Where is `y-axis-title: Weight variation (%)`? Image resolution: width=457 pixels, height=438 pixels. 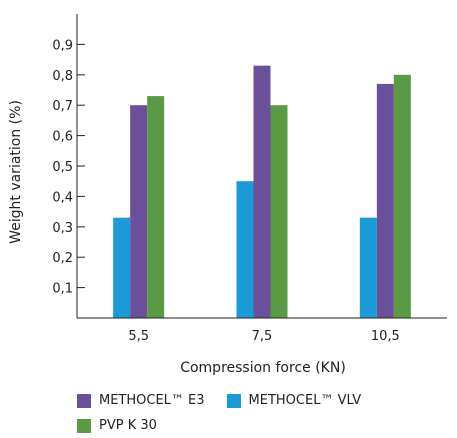
y-axis-title: Weight variation (%) is located at coordinates (16, 172).